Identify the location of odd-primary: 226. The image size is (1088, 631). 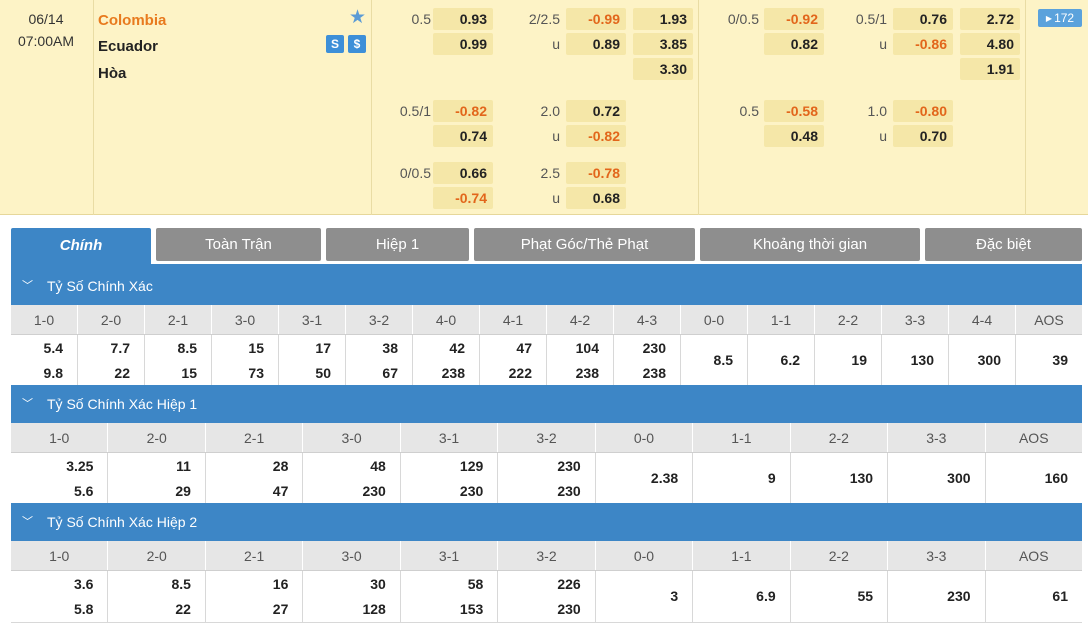
(569, 584).